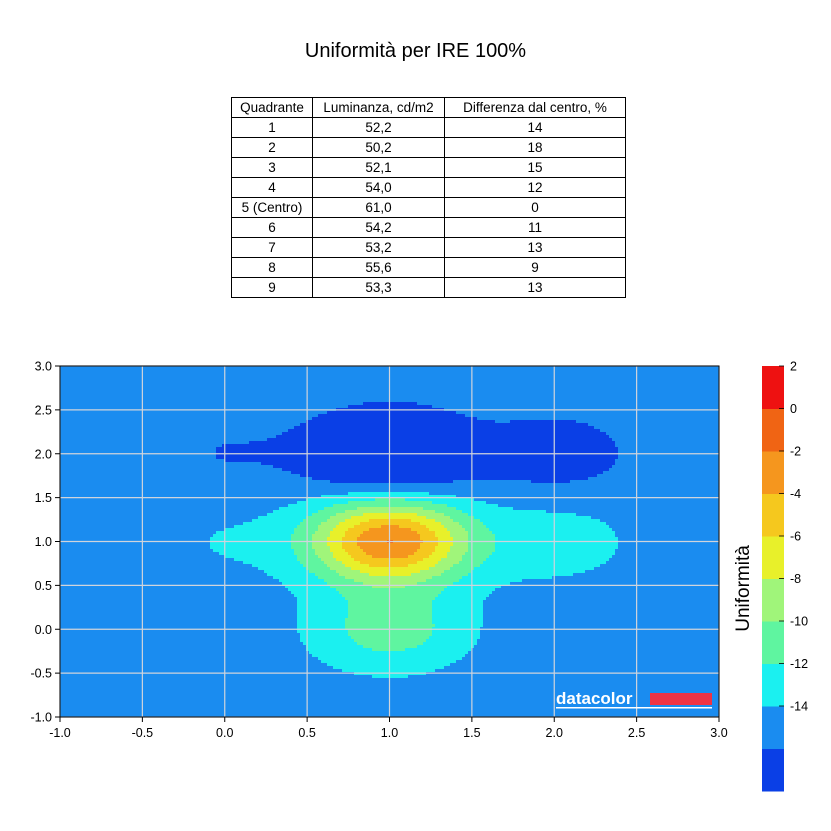 Image resolution: width=831 pixels, height=831 pixels. What do you see at coordinates (718, 733) in the screenshot?
I see `x-tick-label: 3.0` at bounding box center [718, 733].